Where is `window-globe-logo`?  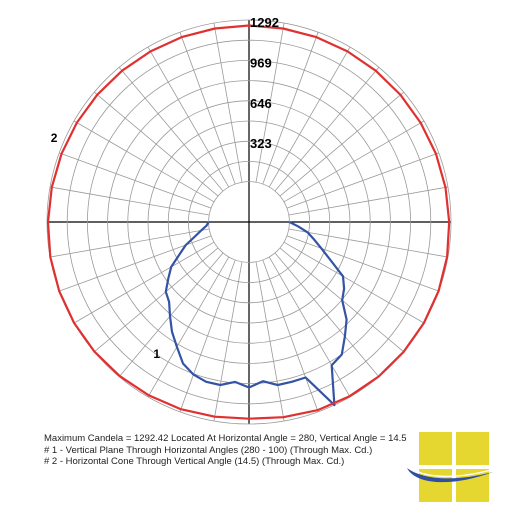
window-globe-logo is located at coordinates (450, 467).